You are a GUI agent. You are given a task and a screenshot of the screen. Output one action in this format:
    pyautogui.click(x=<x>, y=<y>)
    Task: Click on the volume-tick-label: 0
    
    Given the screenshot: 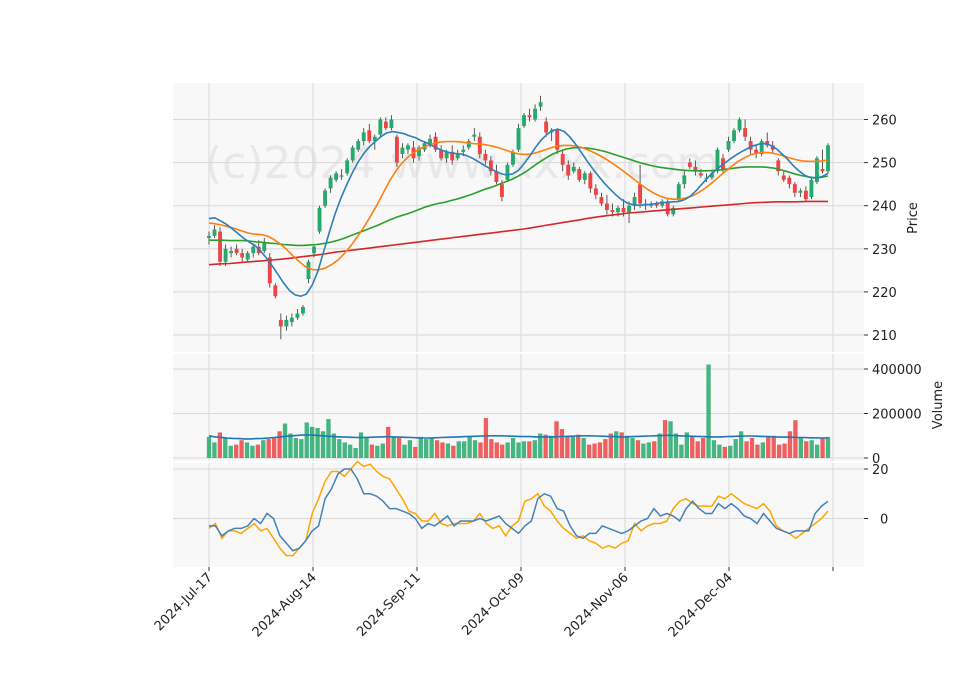 What is the action you would take?
    pyautogui.click(x=876, y=459)
    